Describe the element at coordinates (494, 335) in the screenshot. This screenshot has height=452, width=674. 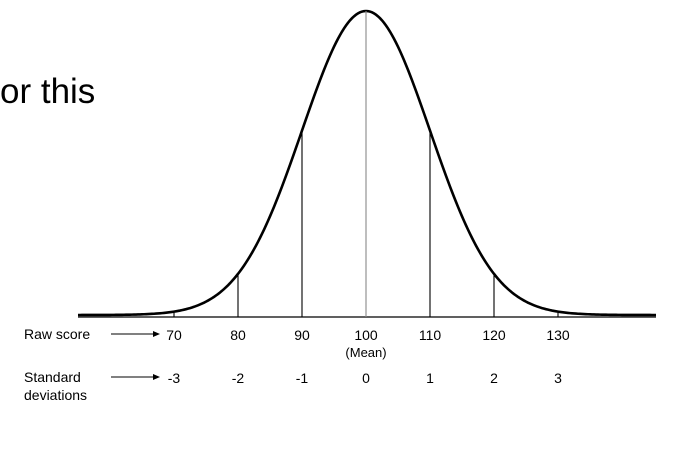
I see `raw-score-tick: 120` at that location.